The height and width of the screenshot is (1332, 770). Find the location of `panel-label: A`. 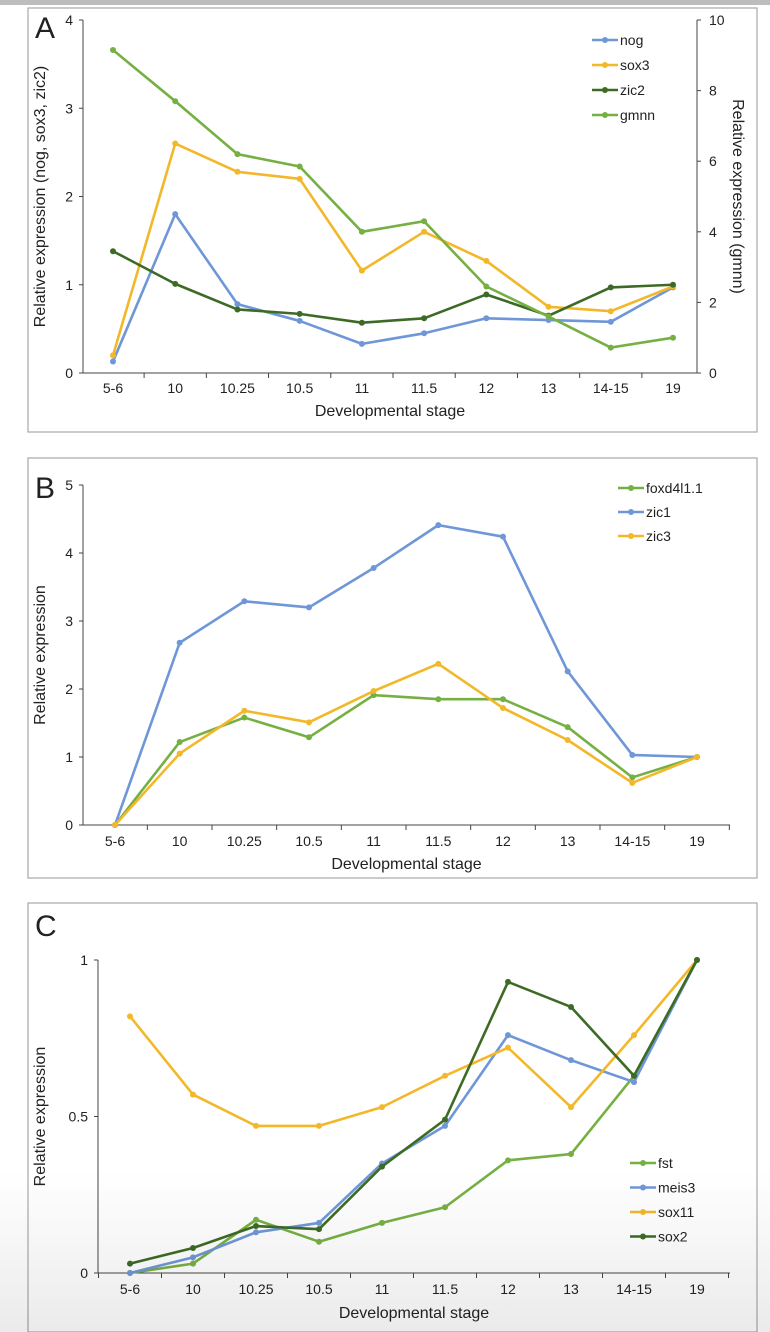

panel-label: A is located at coordinates (45, 28).